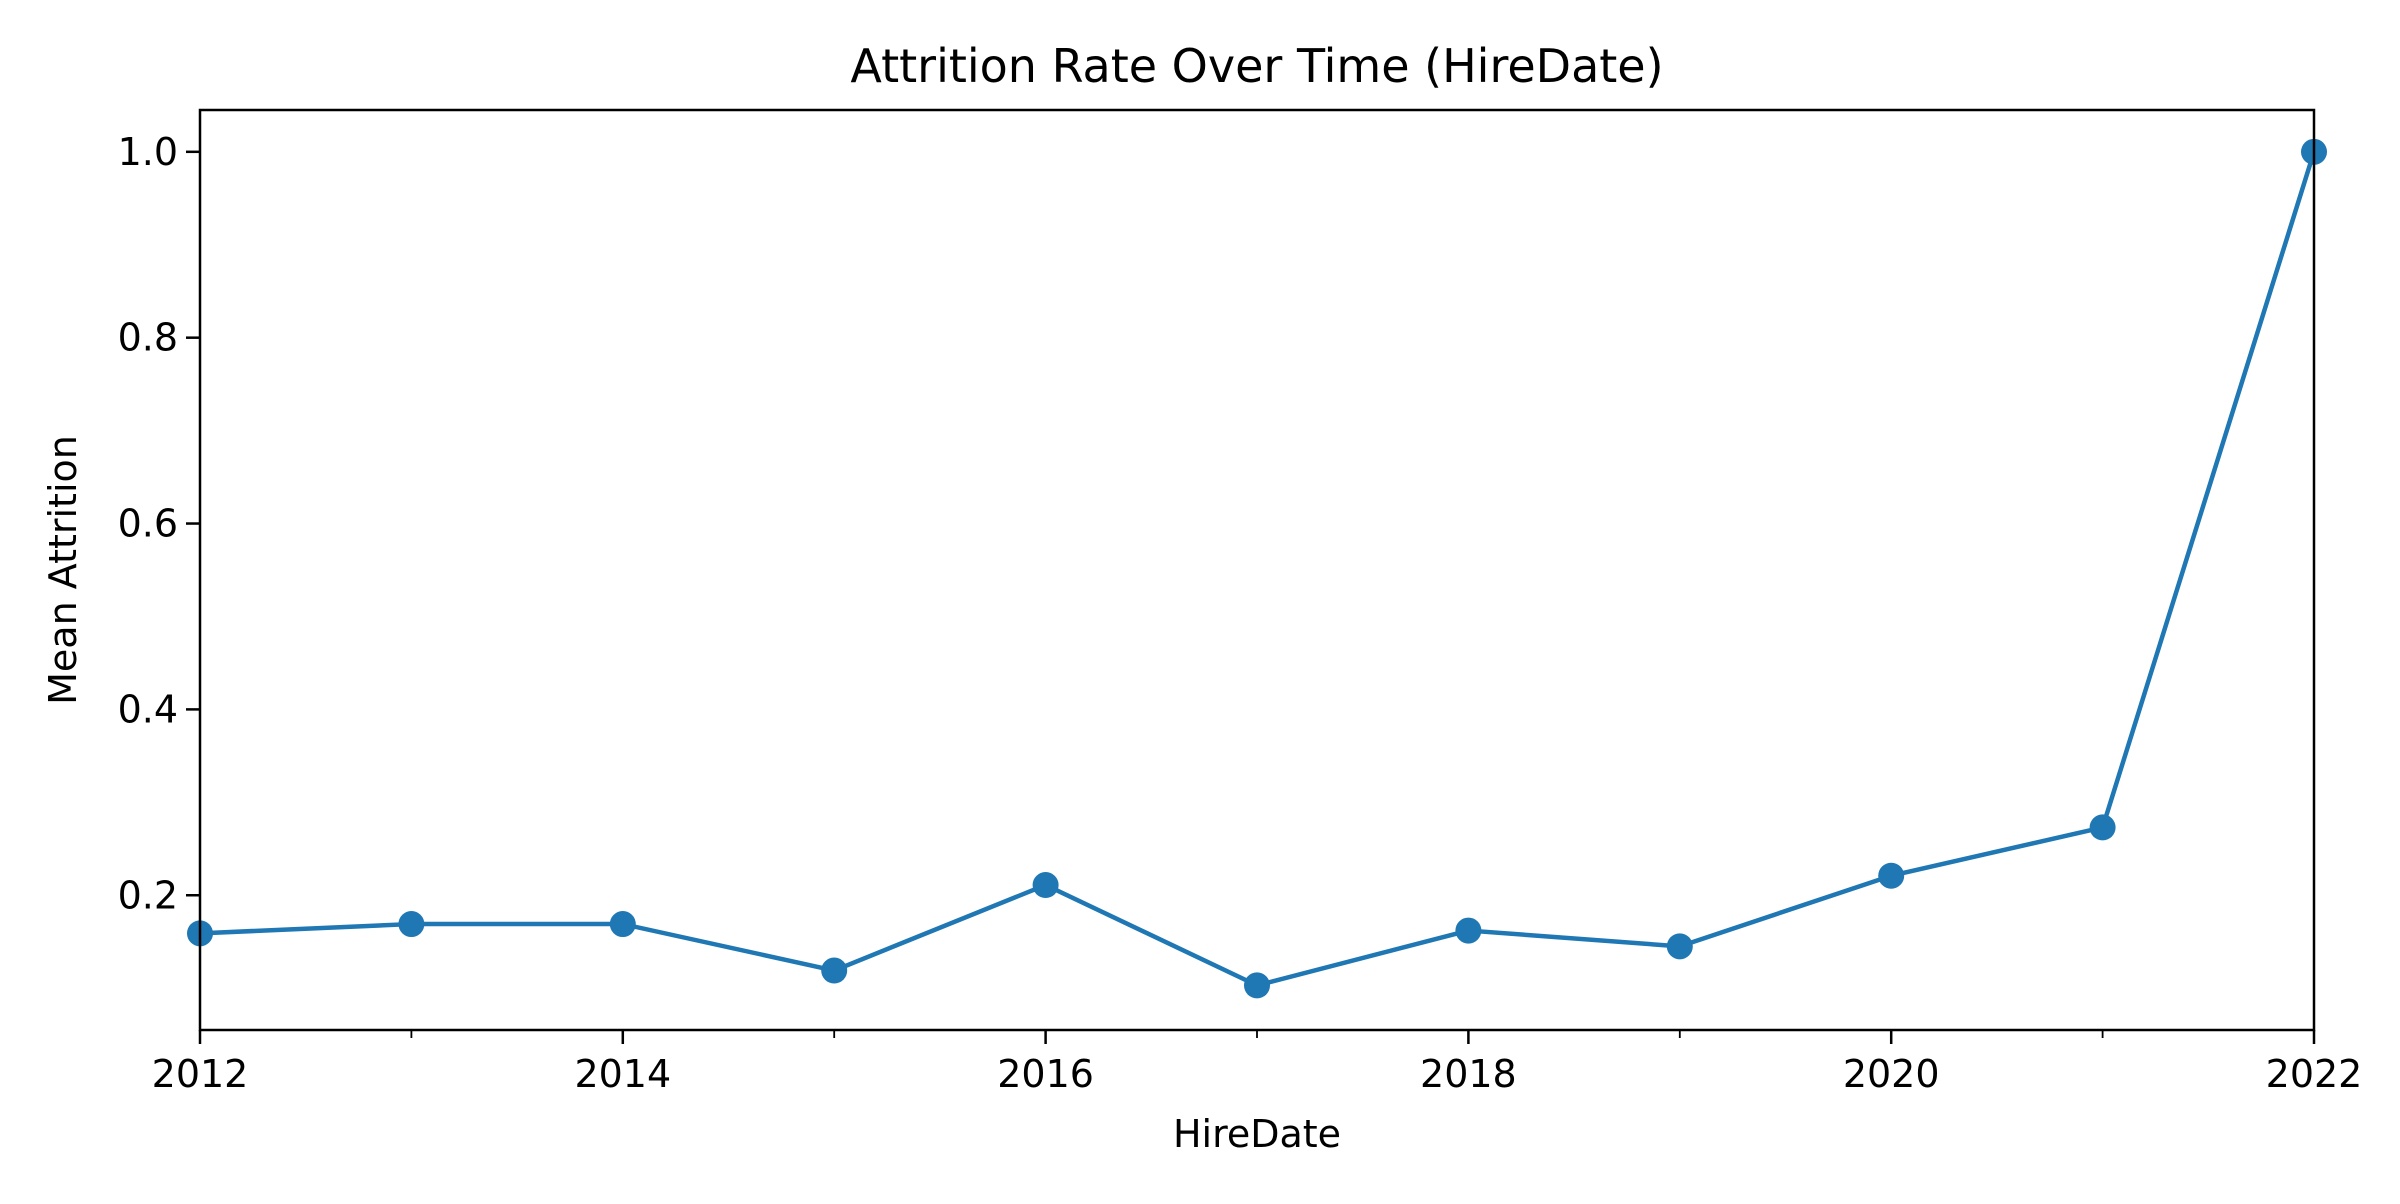  I want to click on x-axis-ticks: 2012 2014 2016 2018 2020 2022, so click(1257, 1063).